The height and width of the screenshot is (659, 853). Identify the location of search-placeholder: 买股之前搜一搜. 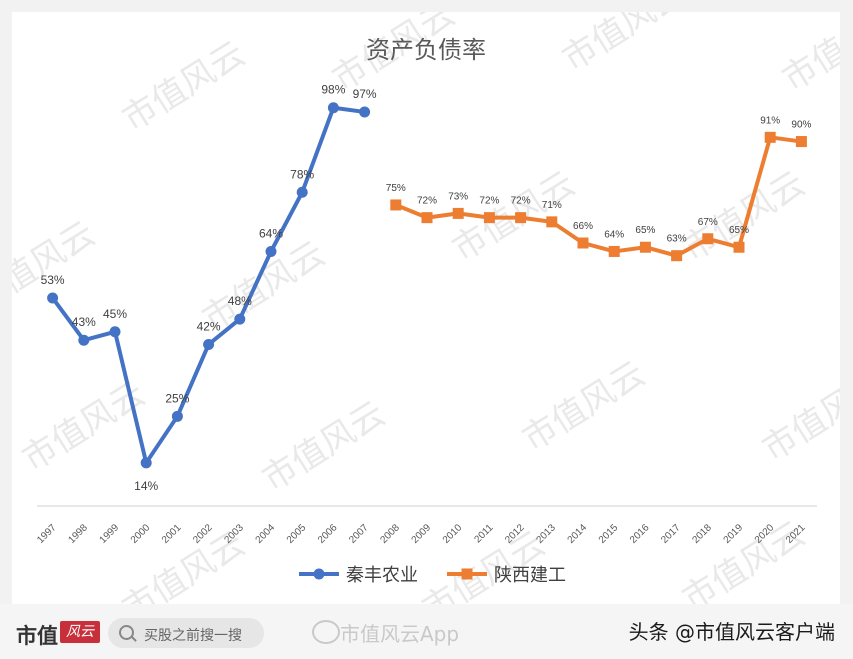
(193, 636).